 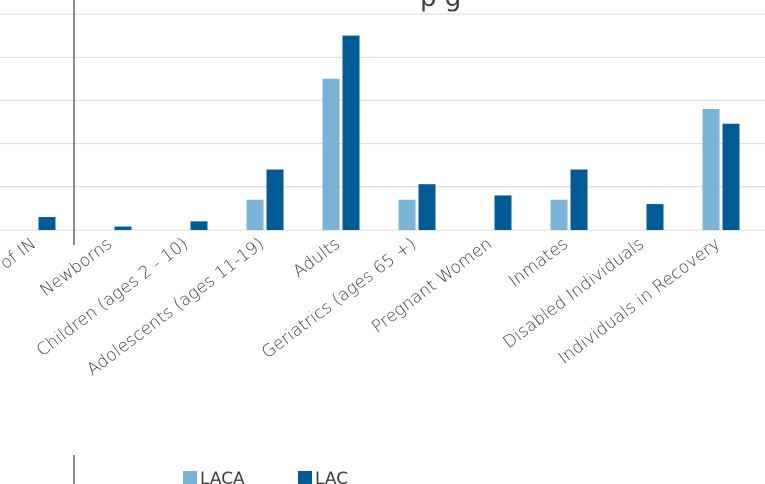 I want to click on category-label-8: Disabled Individuals, so click(x=573, y=293).